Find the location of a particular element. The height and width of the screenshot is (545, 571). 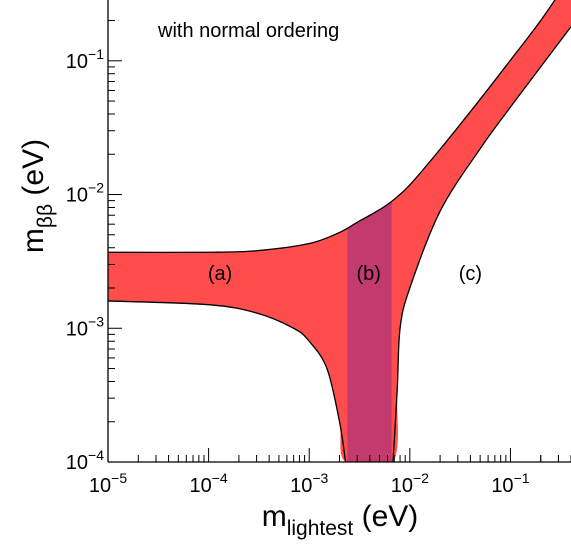

ordering-annotation: with normal ordering is located at coordinates (248, 31).